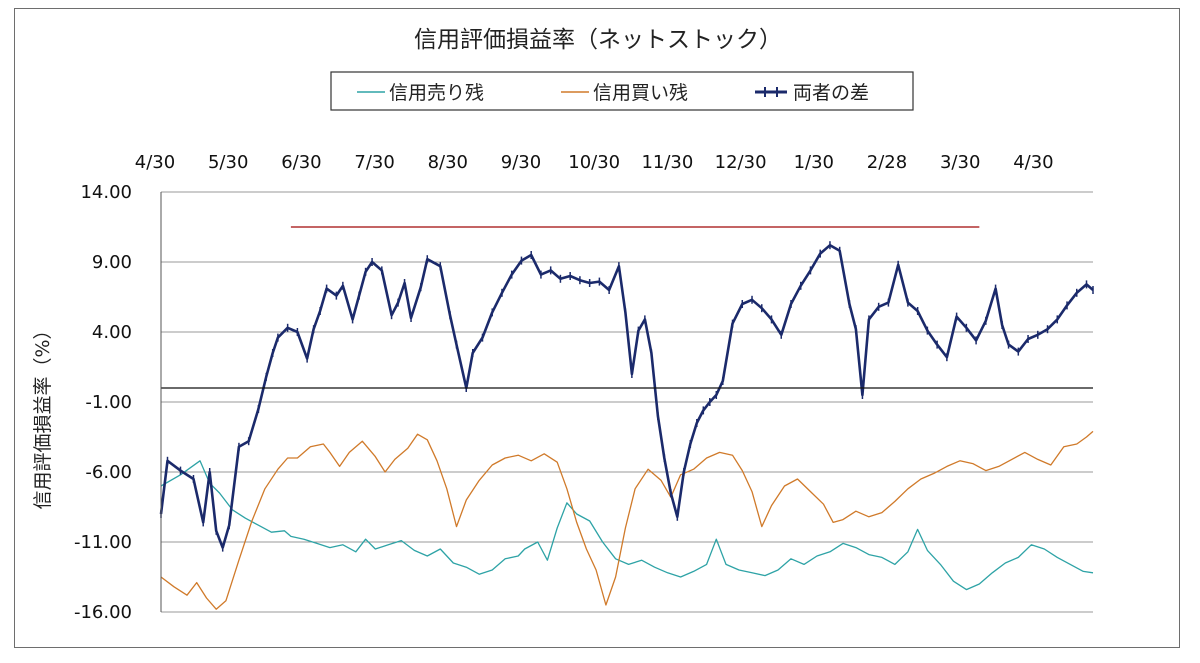 The height and width of the screenshot is (663, 1200). Describe the element at coordinates (112, 262) in the screenshot. I see `y-tick-label: 9.00` at that location.